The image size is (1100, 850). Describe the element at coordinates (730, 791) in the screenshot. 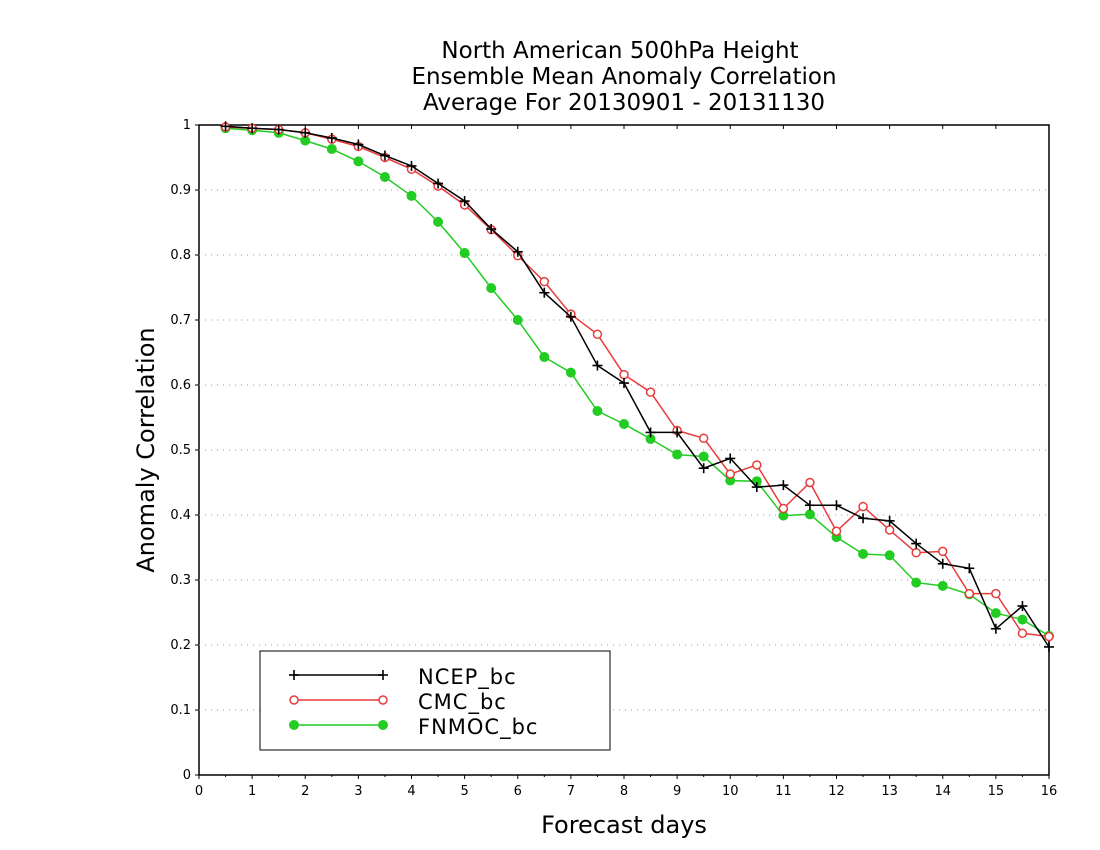

I see `x-tick-label: 10` at that location.